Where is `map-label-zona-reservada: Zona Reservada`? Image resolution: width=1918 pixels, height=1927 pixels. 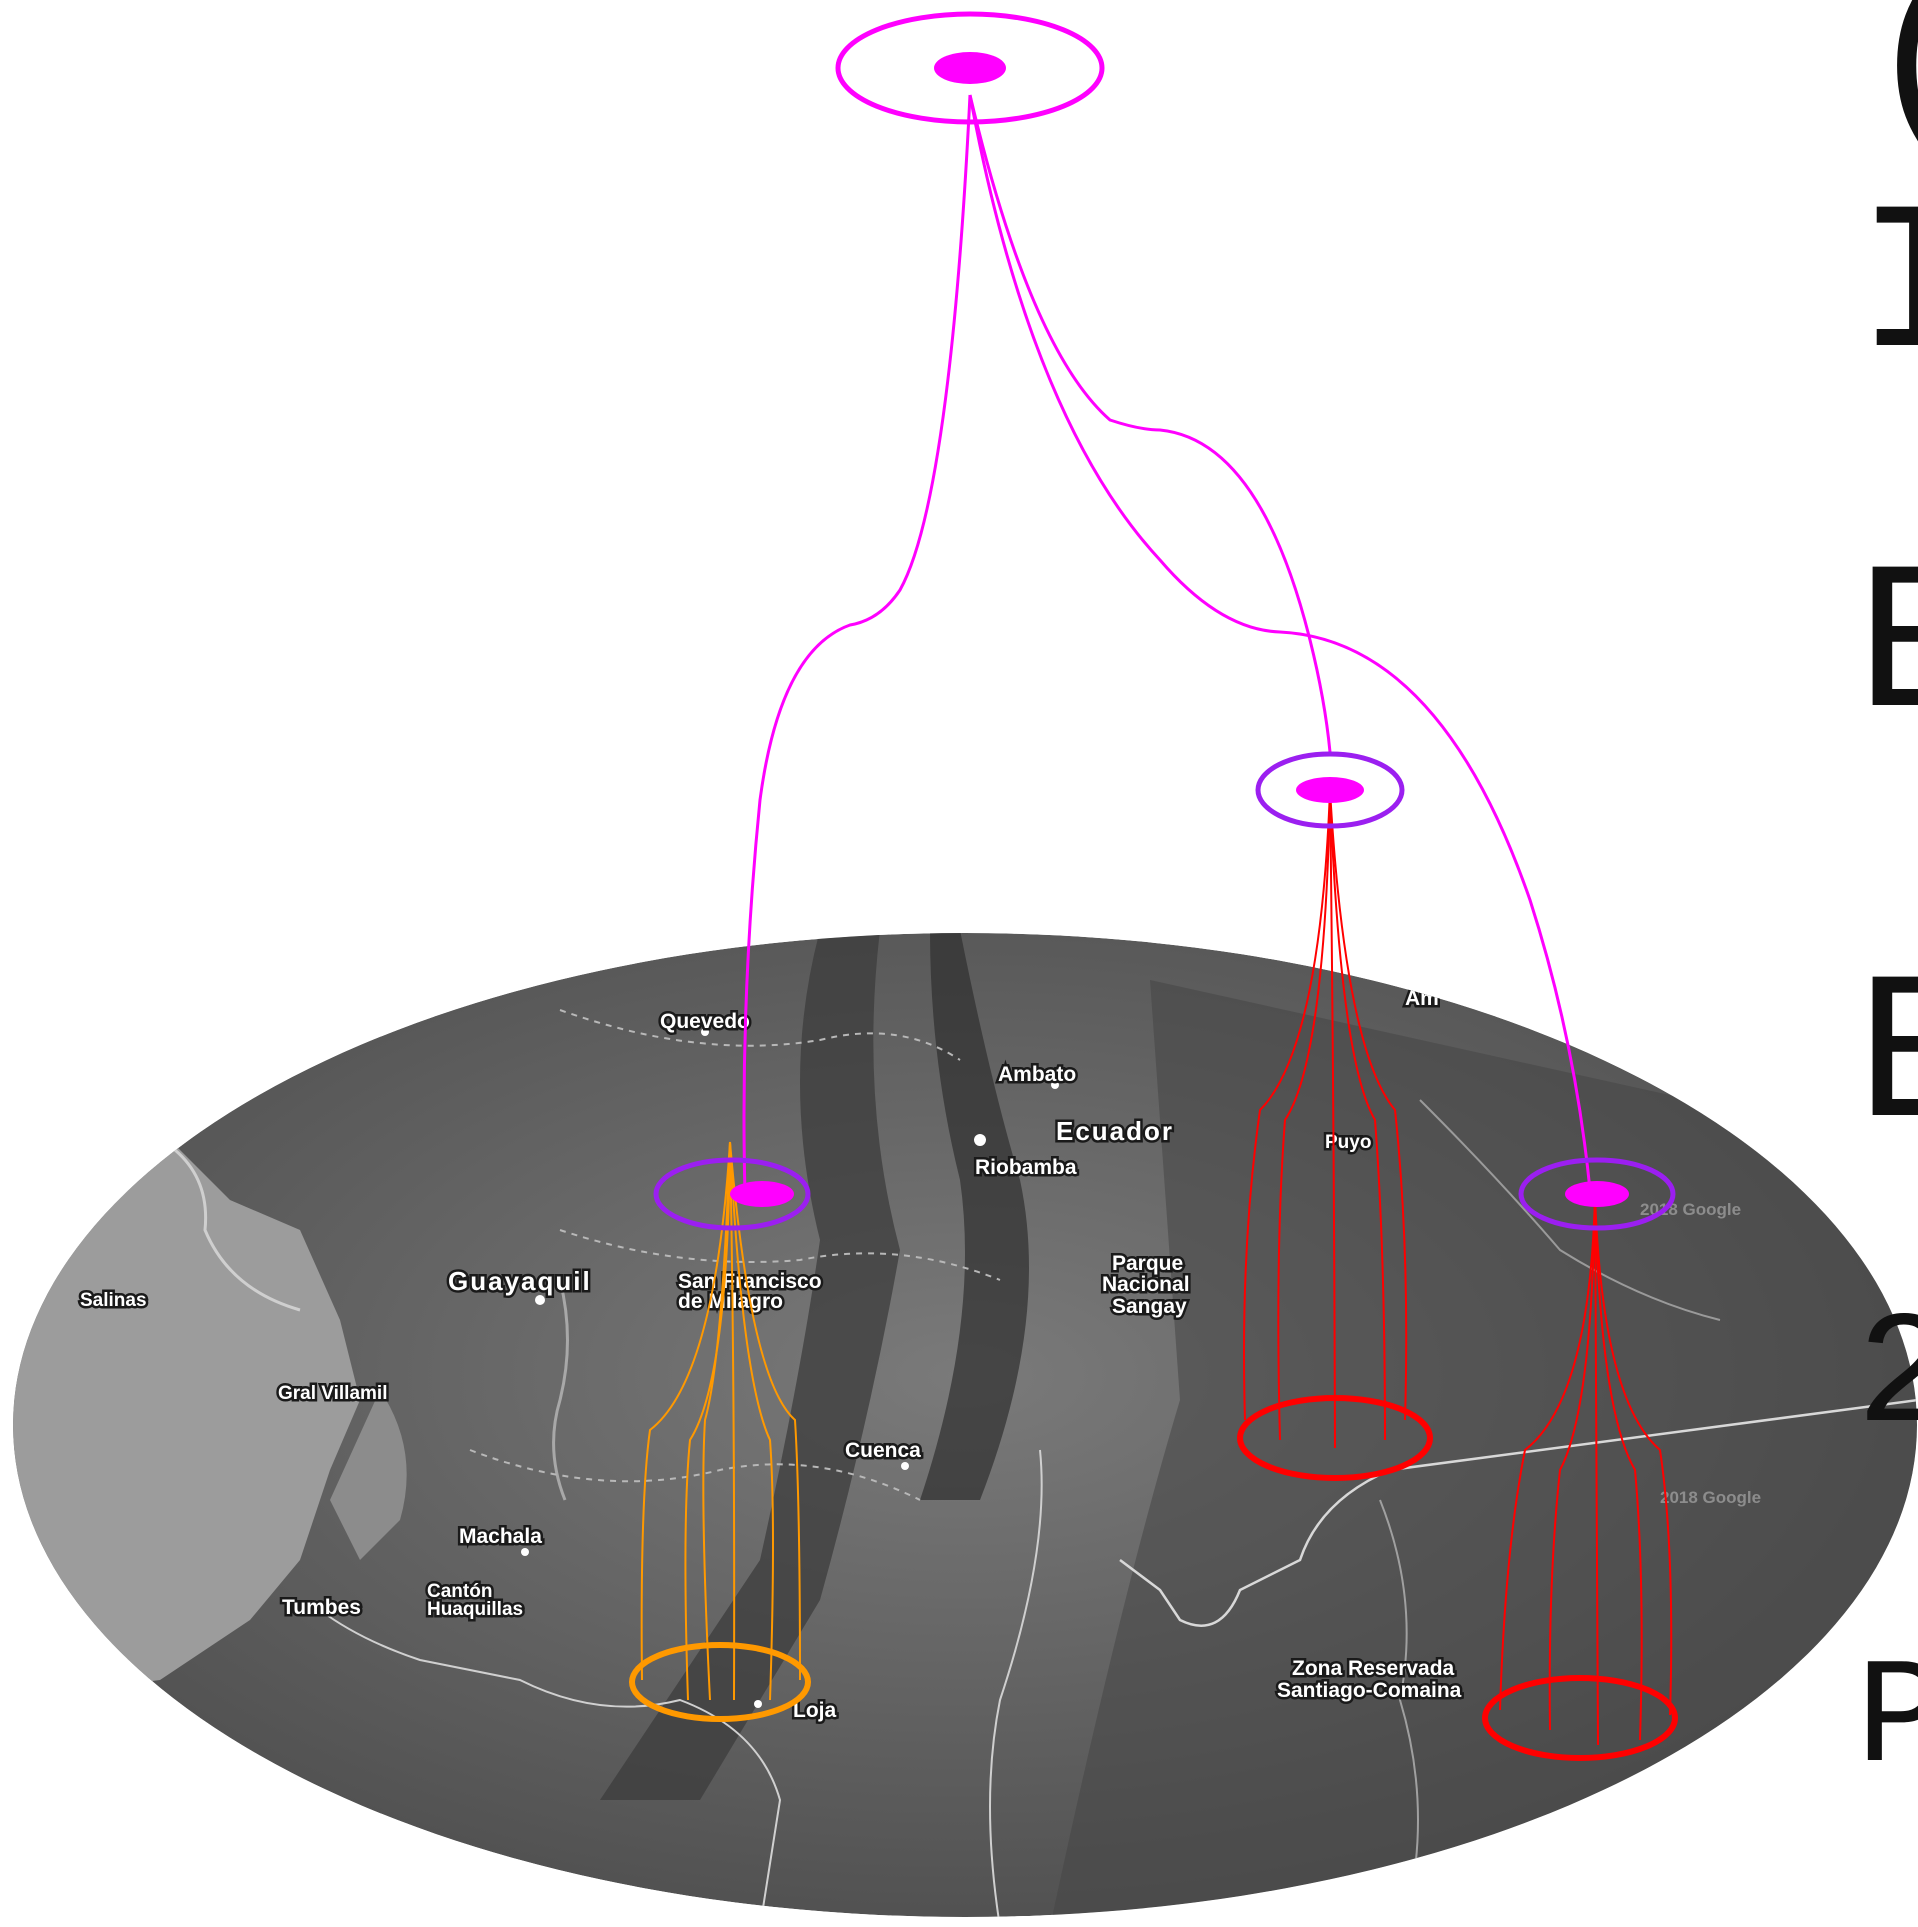 map-label-zona-reservada: Zona Reservada is located at coordinates (1373, 1668).